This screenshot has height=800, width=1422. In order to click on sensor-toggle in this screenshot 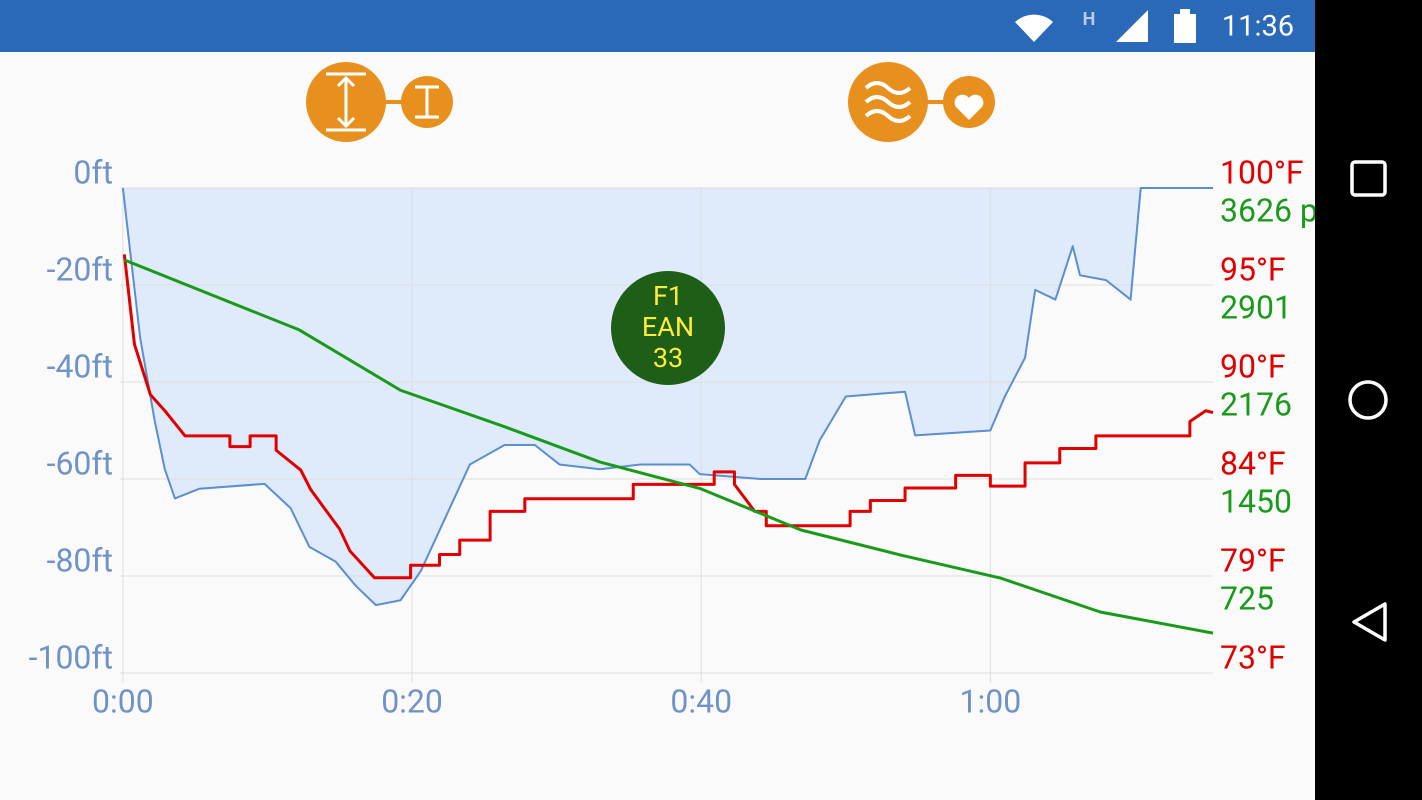, I will do `click(921, 102)`.